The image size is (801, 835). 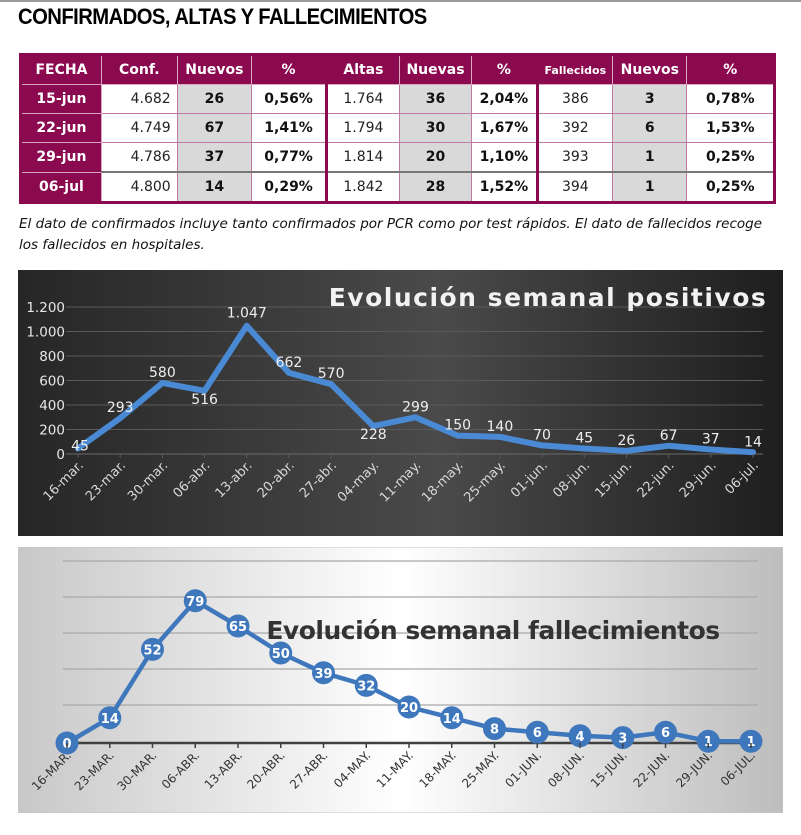 I want to click on cell-altas-pct: 1,52%, so click(x=504, y=187).